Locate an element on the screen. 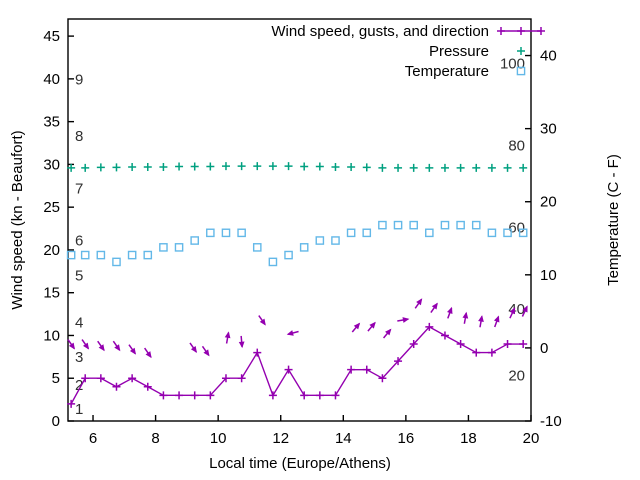 Image resolution: width=640 pixels, height=480 pixels. beaufort-label: 5 is located at coordinates (79, 276).